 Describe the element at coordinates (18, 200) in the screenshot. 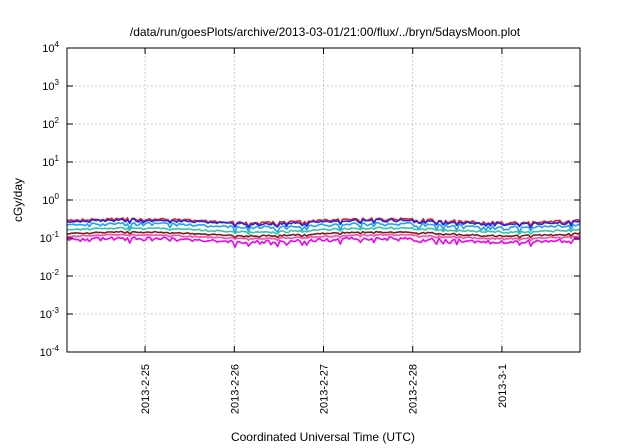

I see `y-axis-label: cGy/day` at that location.